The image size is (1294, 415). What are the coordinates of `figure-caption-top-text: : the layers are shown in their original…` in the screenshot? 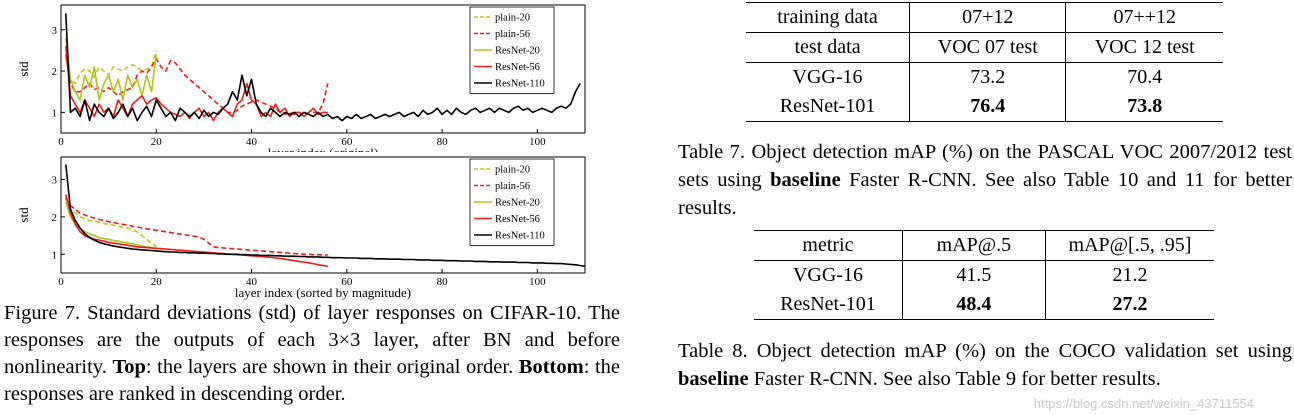 It's located at (329, 367).